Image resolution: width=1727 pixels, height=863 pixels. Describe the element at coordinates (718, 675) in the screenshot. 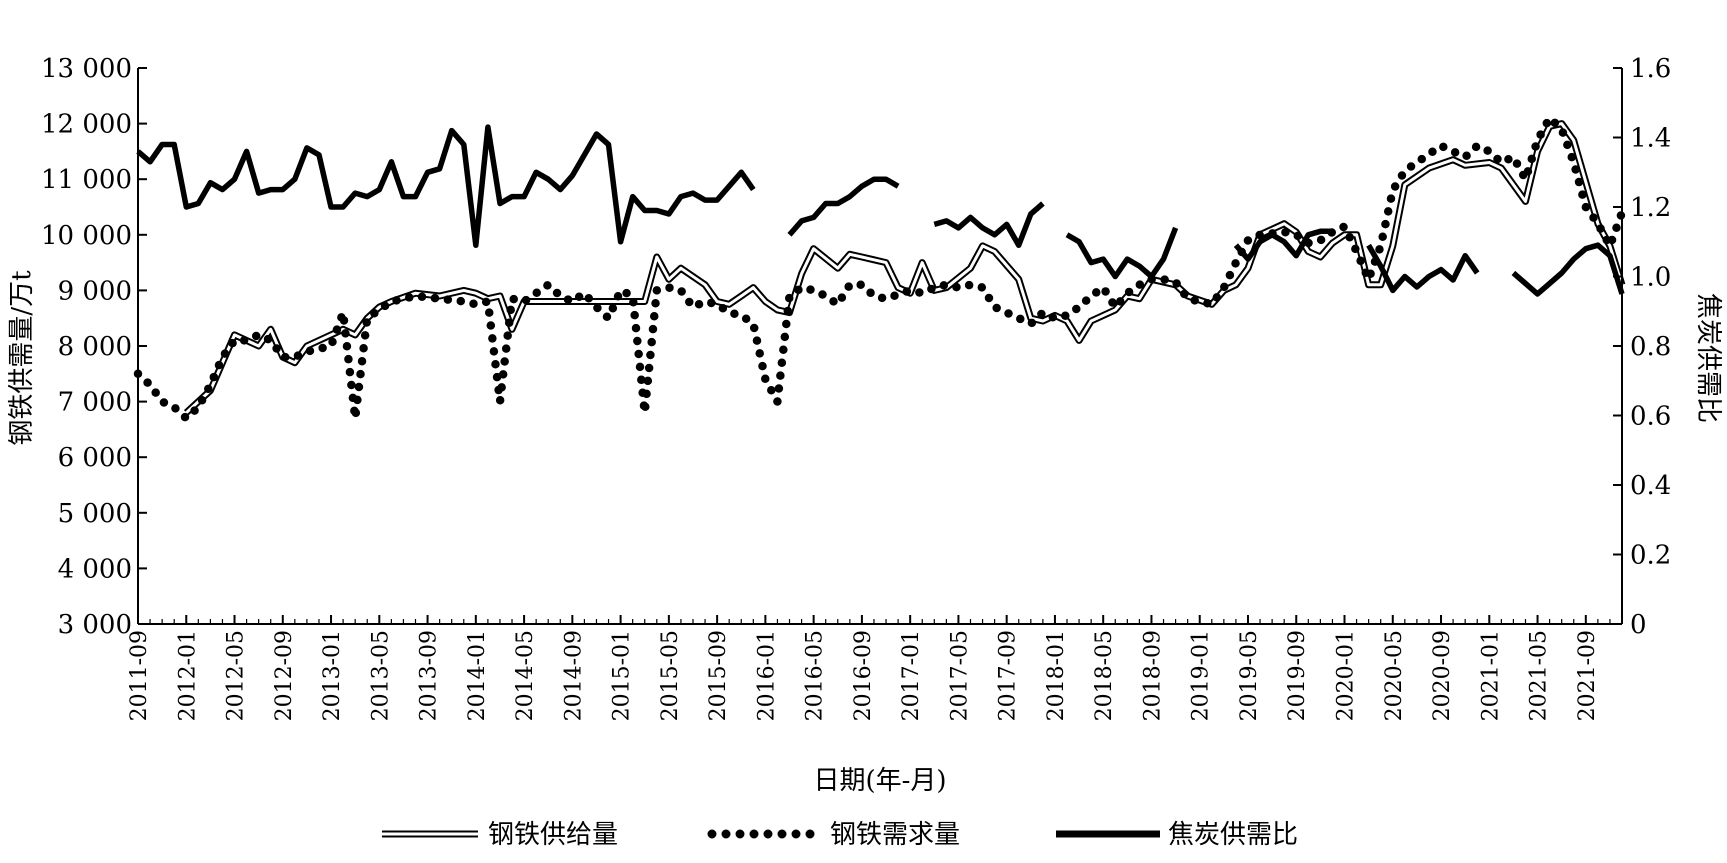

I see `x-tick-label: 2015-09` at that location.